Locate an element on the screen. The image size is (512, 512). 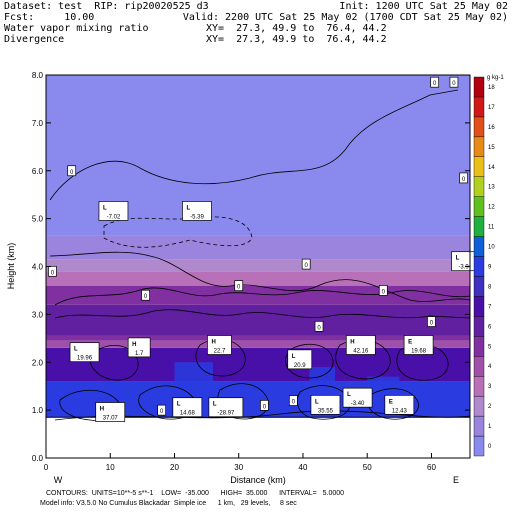
colorbar-tick-label: 9 is located at coordinates (490, 268).